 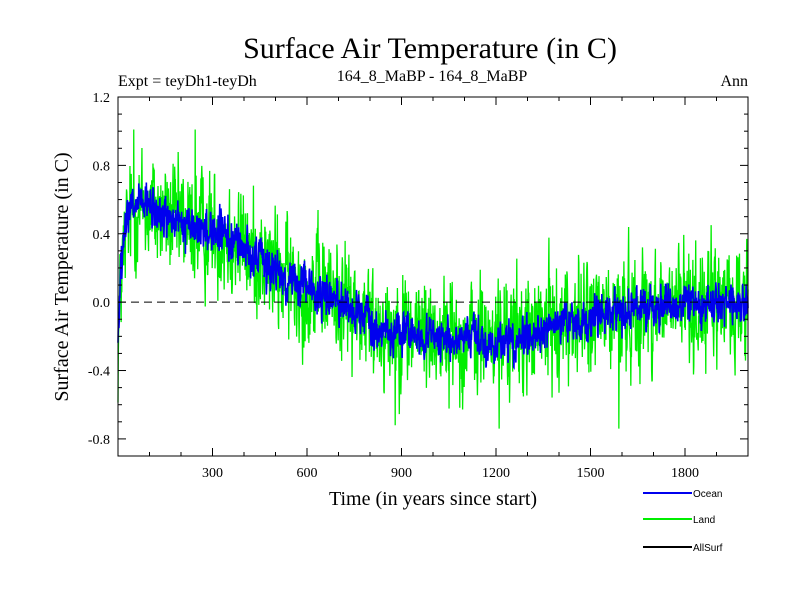 What do you see at coordinates (734, 81) in the screenshot?
I see `chart-subtitle-right: Ann` at bounding box center [734, 81].